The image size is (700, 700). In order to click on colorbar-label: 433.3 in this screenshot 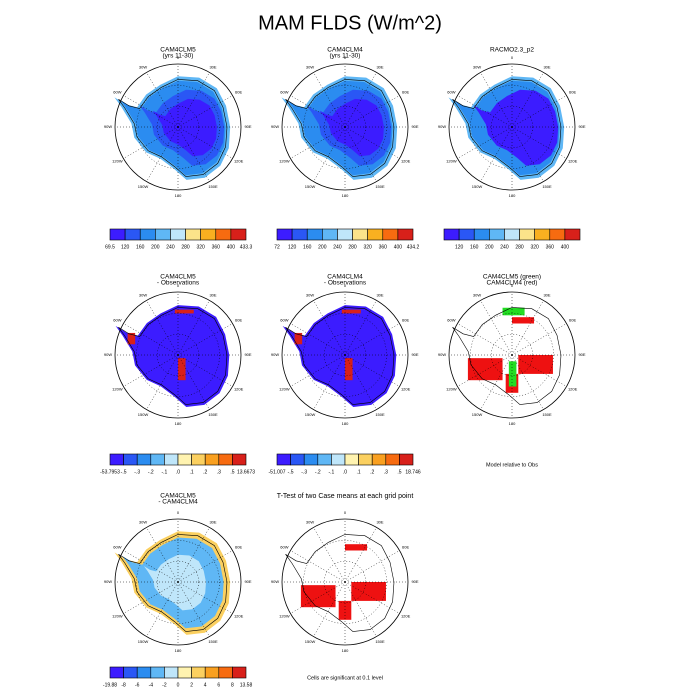, I will do `click(246, 247)`.